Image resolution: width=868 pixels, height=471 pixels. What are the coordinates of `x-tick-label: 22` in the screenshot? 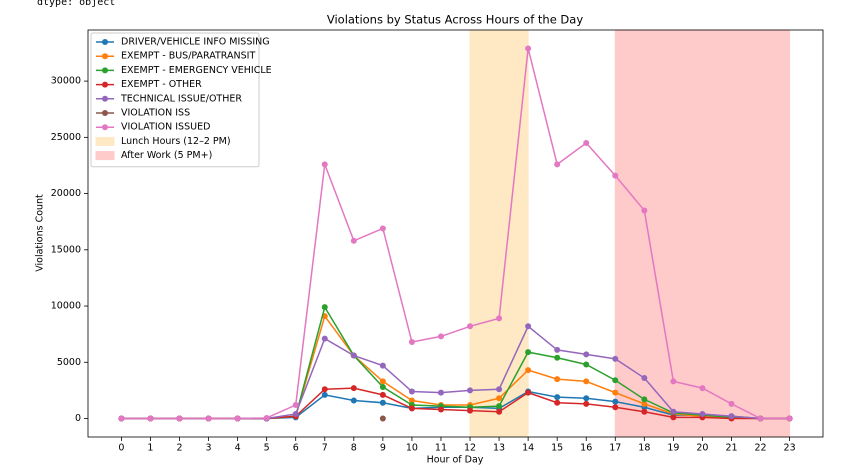 It's located at (760, 448).